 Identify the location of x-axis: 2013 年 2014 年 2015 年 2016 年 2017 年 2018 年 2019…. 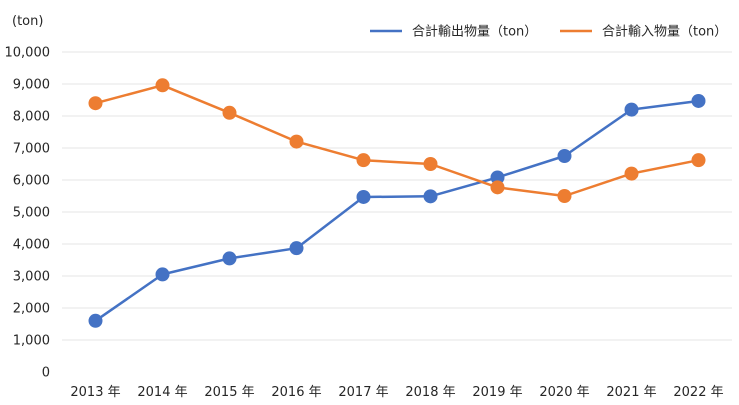
(396, 392).